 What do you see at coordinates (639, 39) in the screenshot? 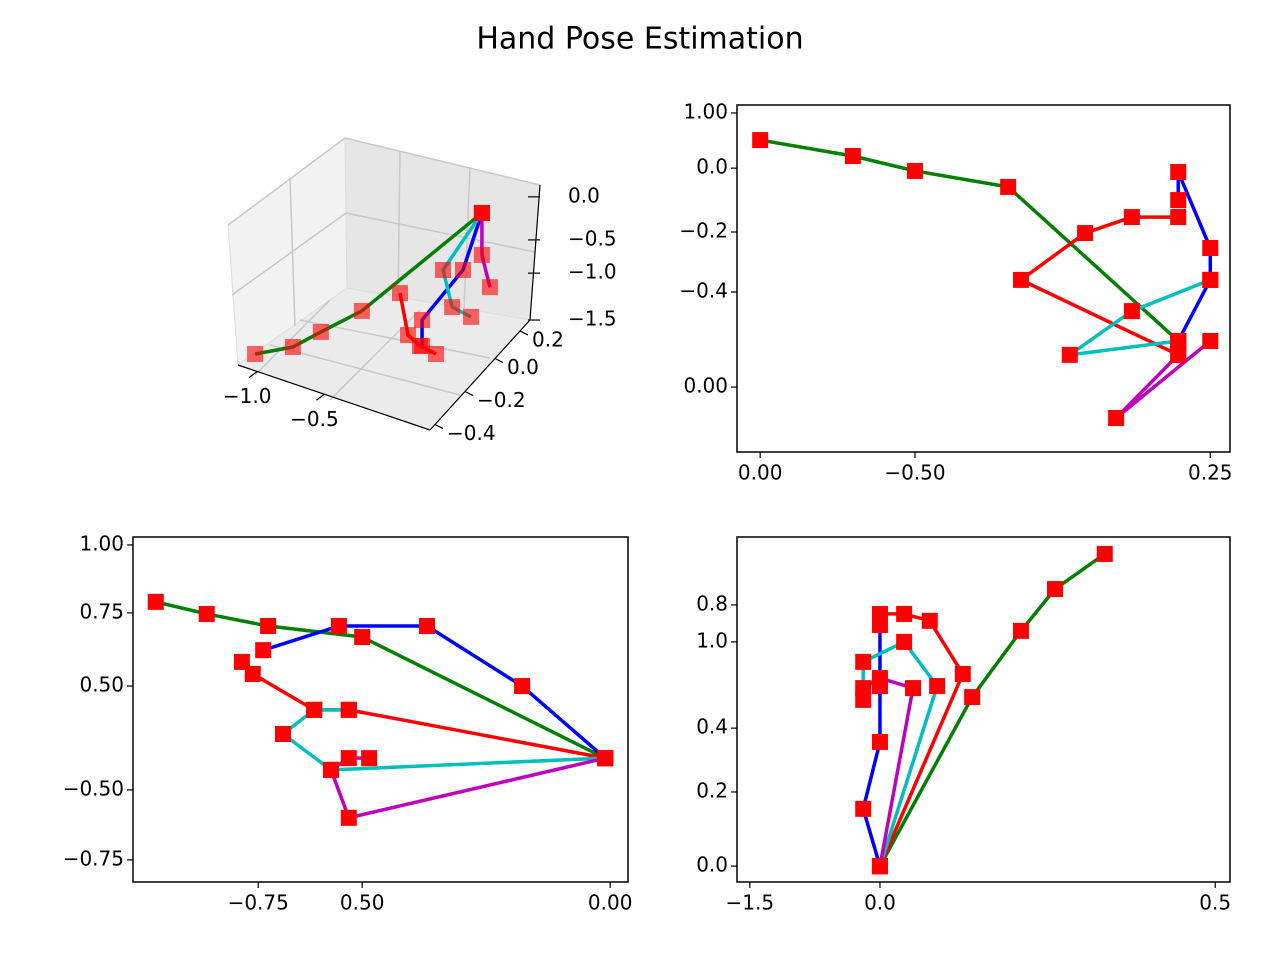
I see `figure-title: Hand Pose Estimation` at bounding box center [639, 39].